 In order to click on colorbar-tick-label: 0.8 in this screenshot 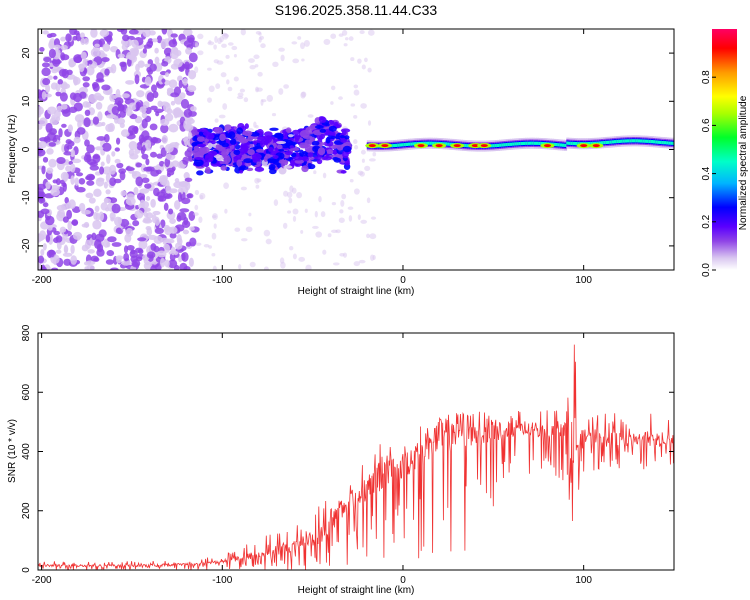, I will do `click(706, 77)`.